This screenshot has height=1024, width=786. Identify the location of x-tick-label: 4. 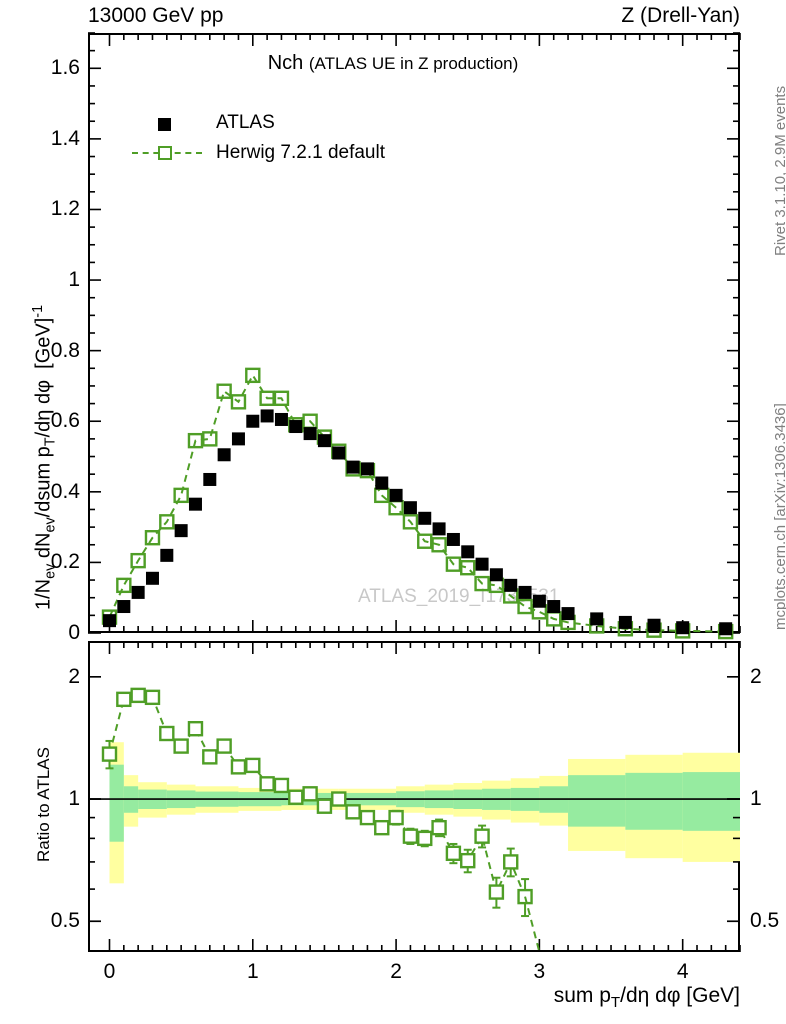
(682, 971).